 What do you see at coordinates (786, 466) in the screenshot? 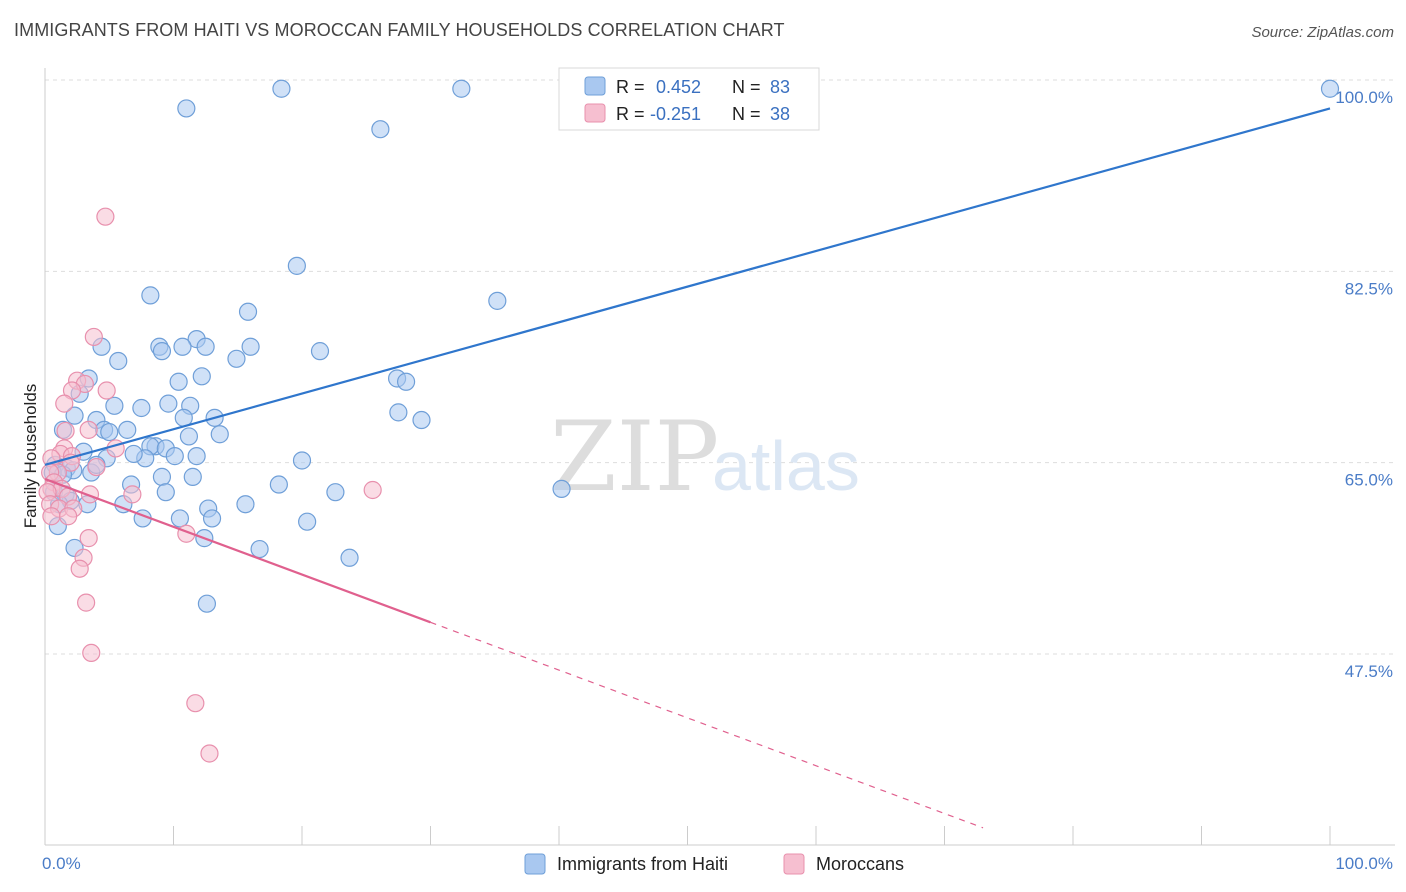
I see `watermark-atlas: atlas` at bounding box center [786, 466].